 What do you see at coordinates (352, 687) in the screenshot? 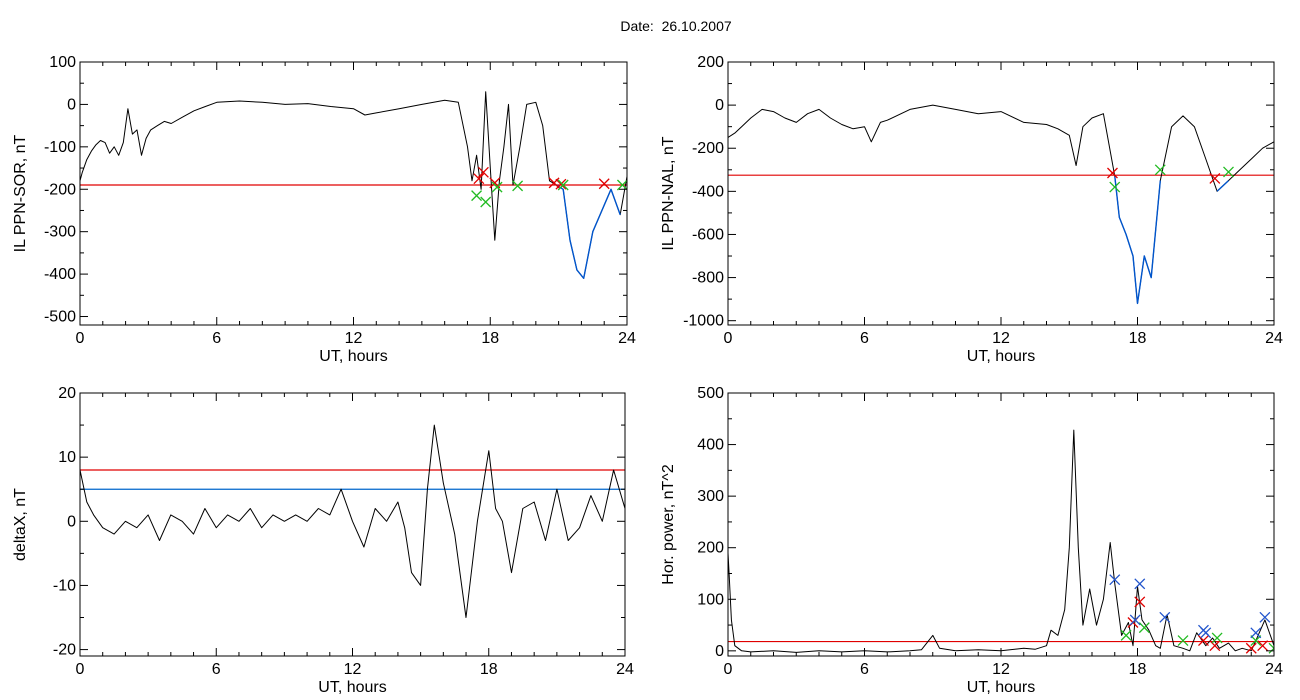
I see `delta-x-xlabel: UT, hours` at bounding box center [352, 687].